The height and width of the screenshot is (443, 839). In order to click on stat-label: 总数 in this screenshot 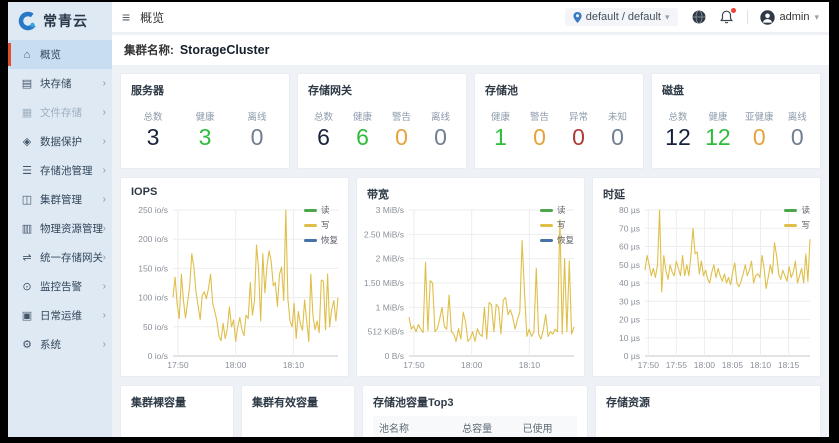, I will do `click(153, 117)`.